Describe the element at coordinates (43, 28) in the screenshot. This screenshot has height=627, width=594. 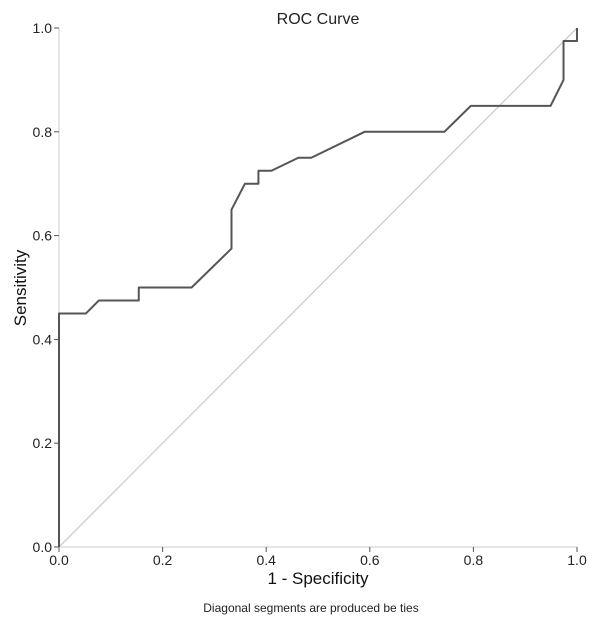
I see `y-tick-label: 1.0` at that location.